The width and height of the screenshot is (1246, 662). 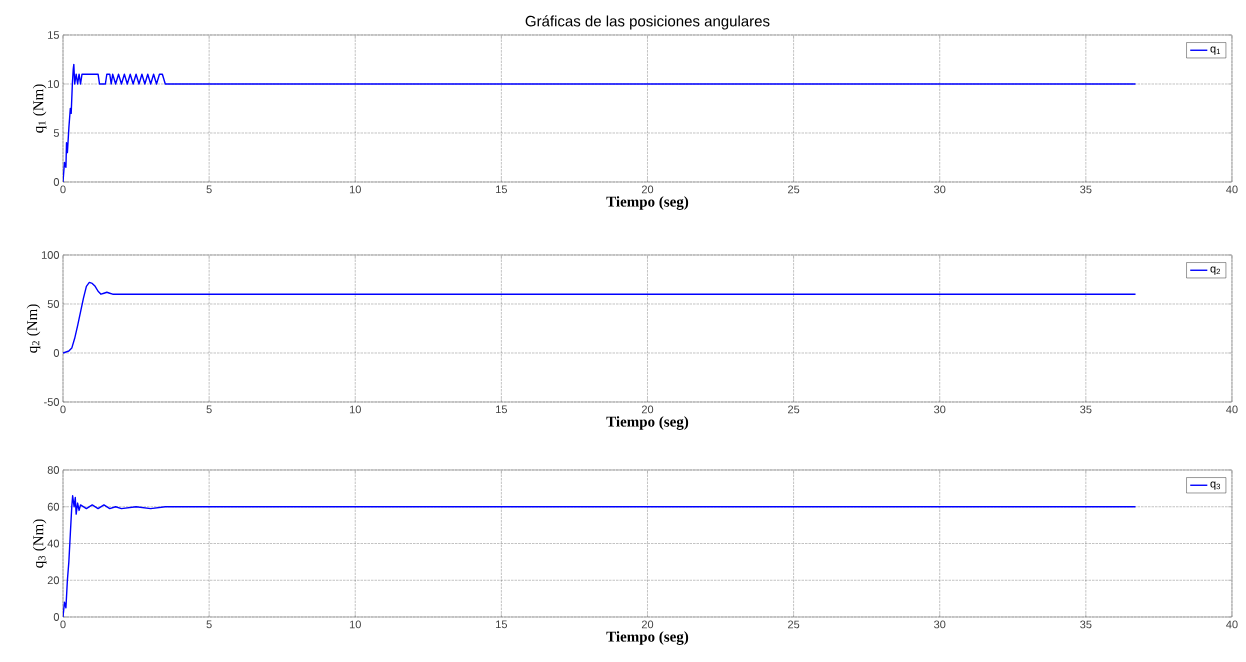 What do you see at coordinates (600, 317) in the screenshot?
I see `line-series` at bounding box center [600, 317].